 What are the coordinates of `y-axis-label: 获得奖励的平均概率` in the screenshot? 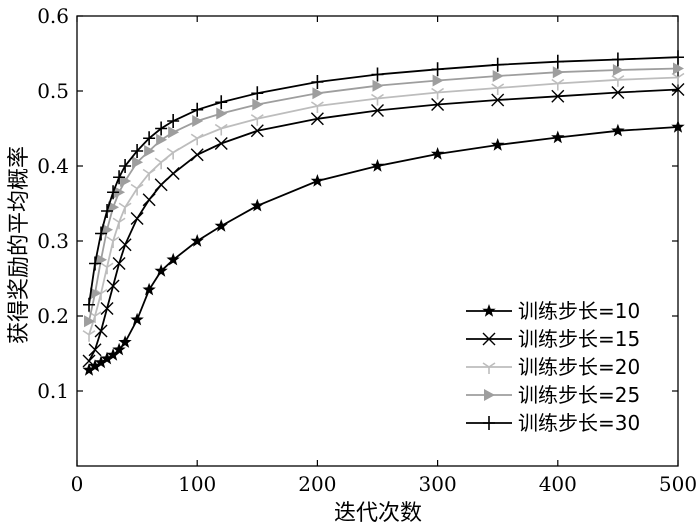 It's located at (19, 245).